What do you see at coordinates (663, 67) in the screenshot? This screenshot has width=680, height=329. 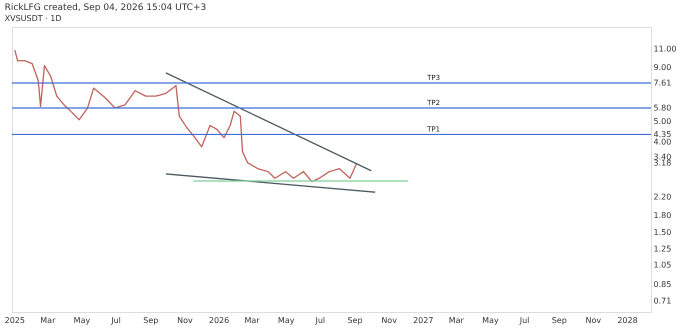 I see `y-tick-label: 9.00` at bounding box center [663, 67].